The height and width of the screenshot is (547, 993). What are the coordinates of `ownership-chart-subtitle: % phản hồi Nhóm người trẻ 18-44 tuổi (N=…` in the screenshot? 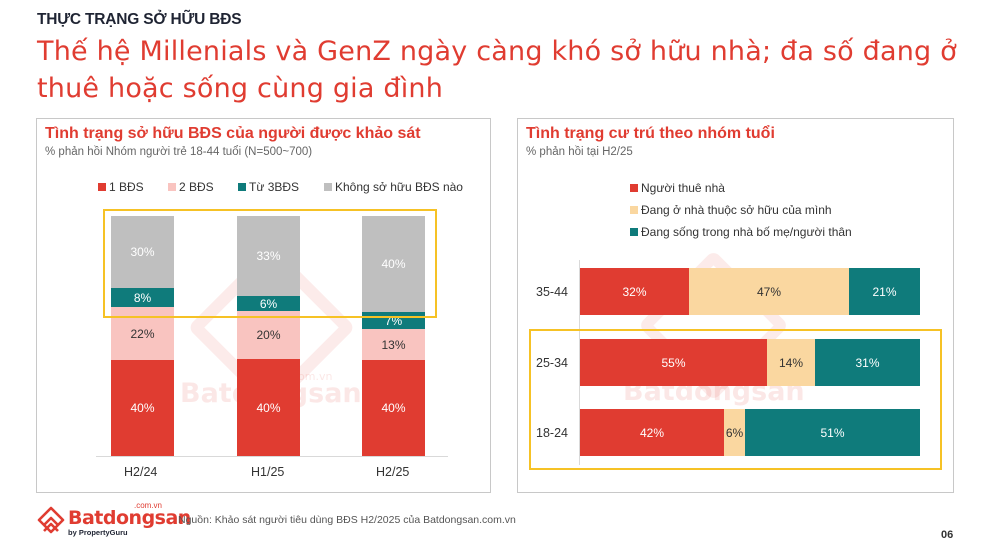 It's located at (179, 152).